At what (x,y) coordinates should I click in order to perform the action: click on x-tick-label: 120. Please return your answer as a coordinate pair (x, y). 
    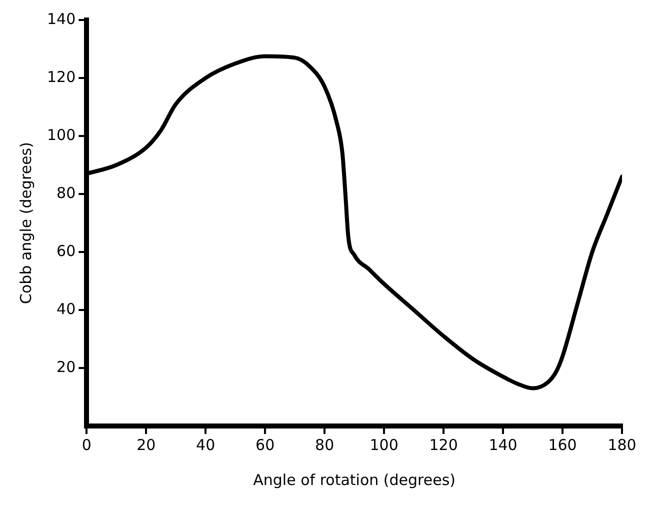
    Looking at the image, I should click on (443, 445).